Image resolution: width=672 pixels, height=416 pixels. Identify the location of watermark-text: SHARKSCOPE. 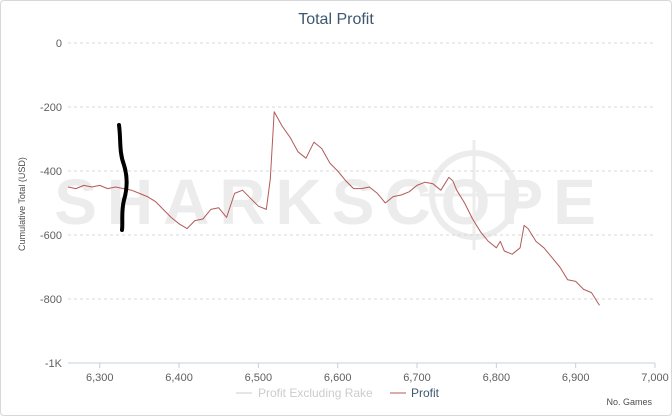
(330, 202).